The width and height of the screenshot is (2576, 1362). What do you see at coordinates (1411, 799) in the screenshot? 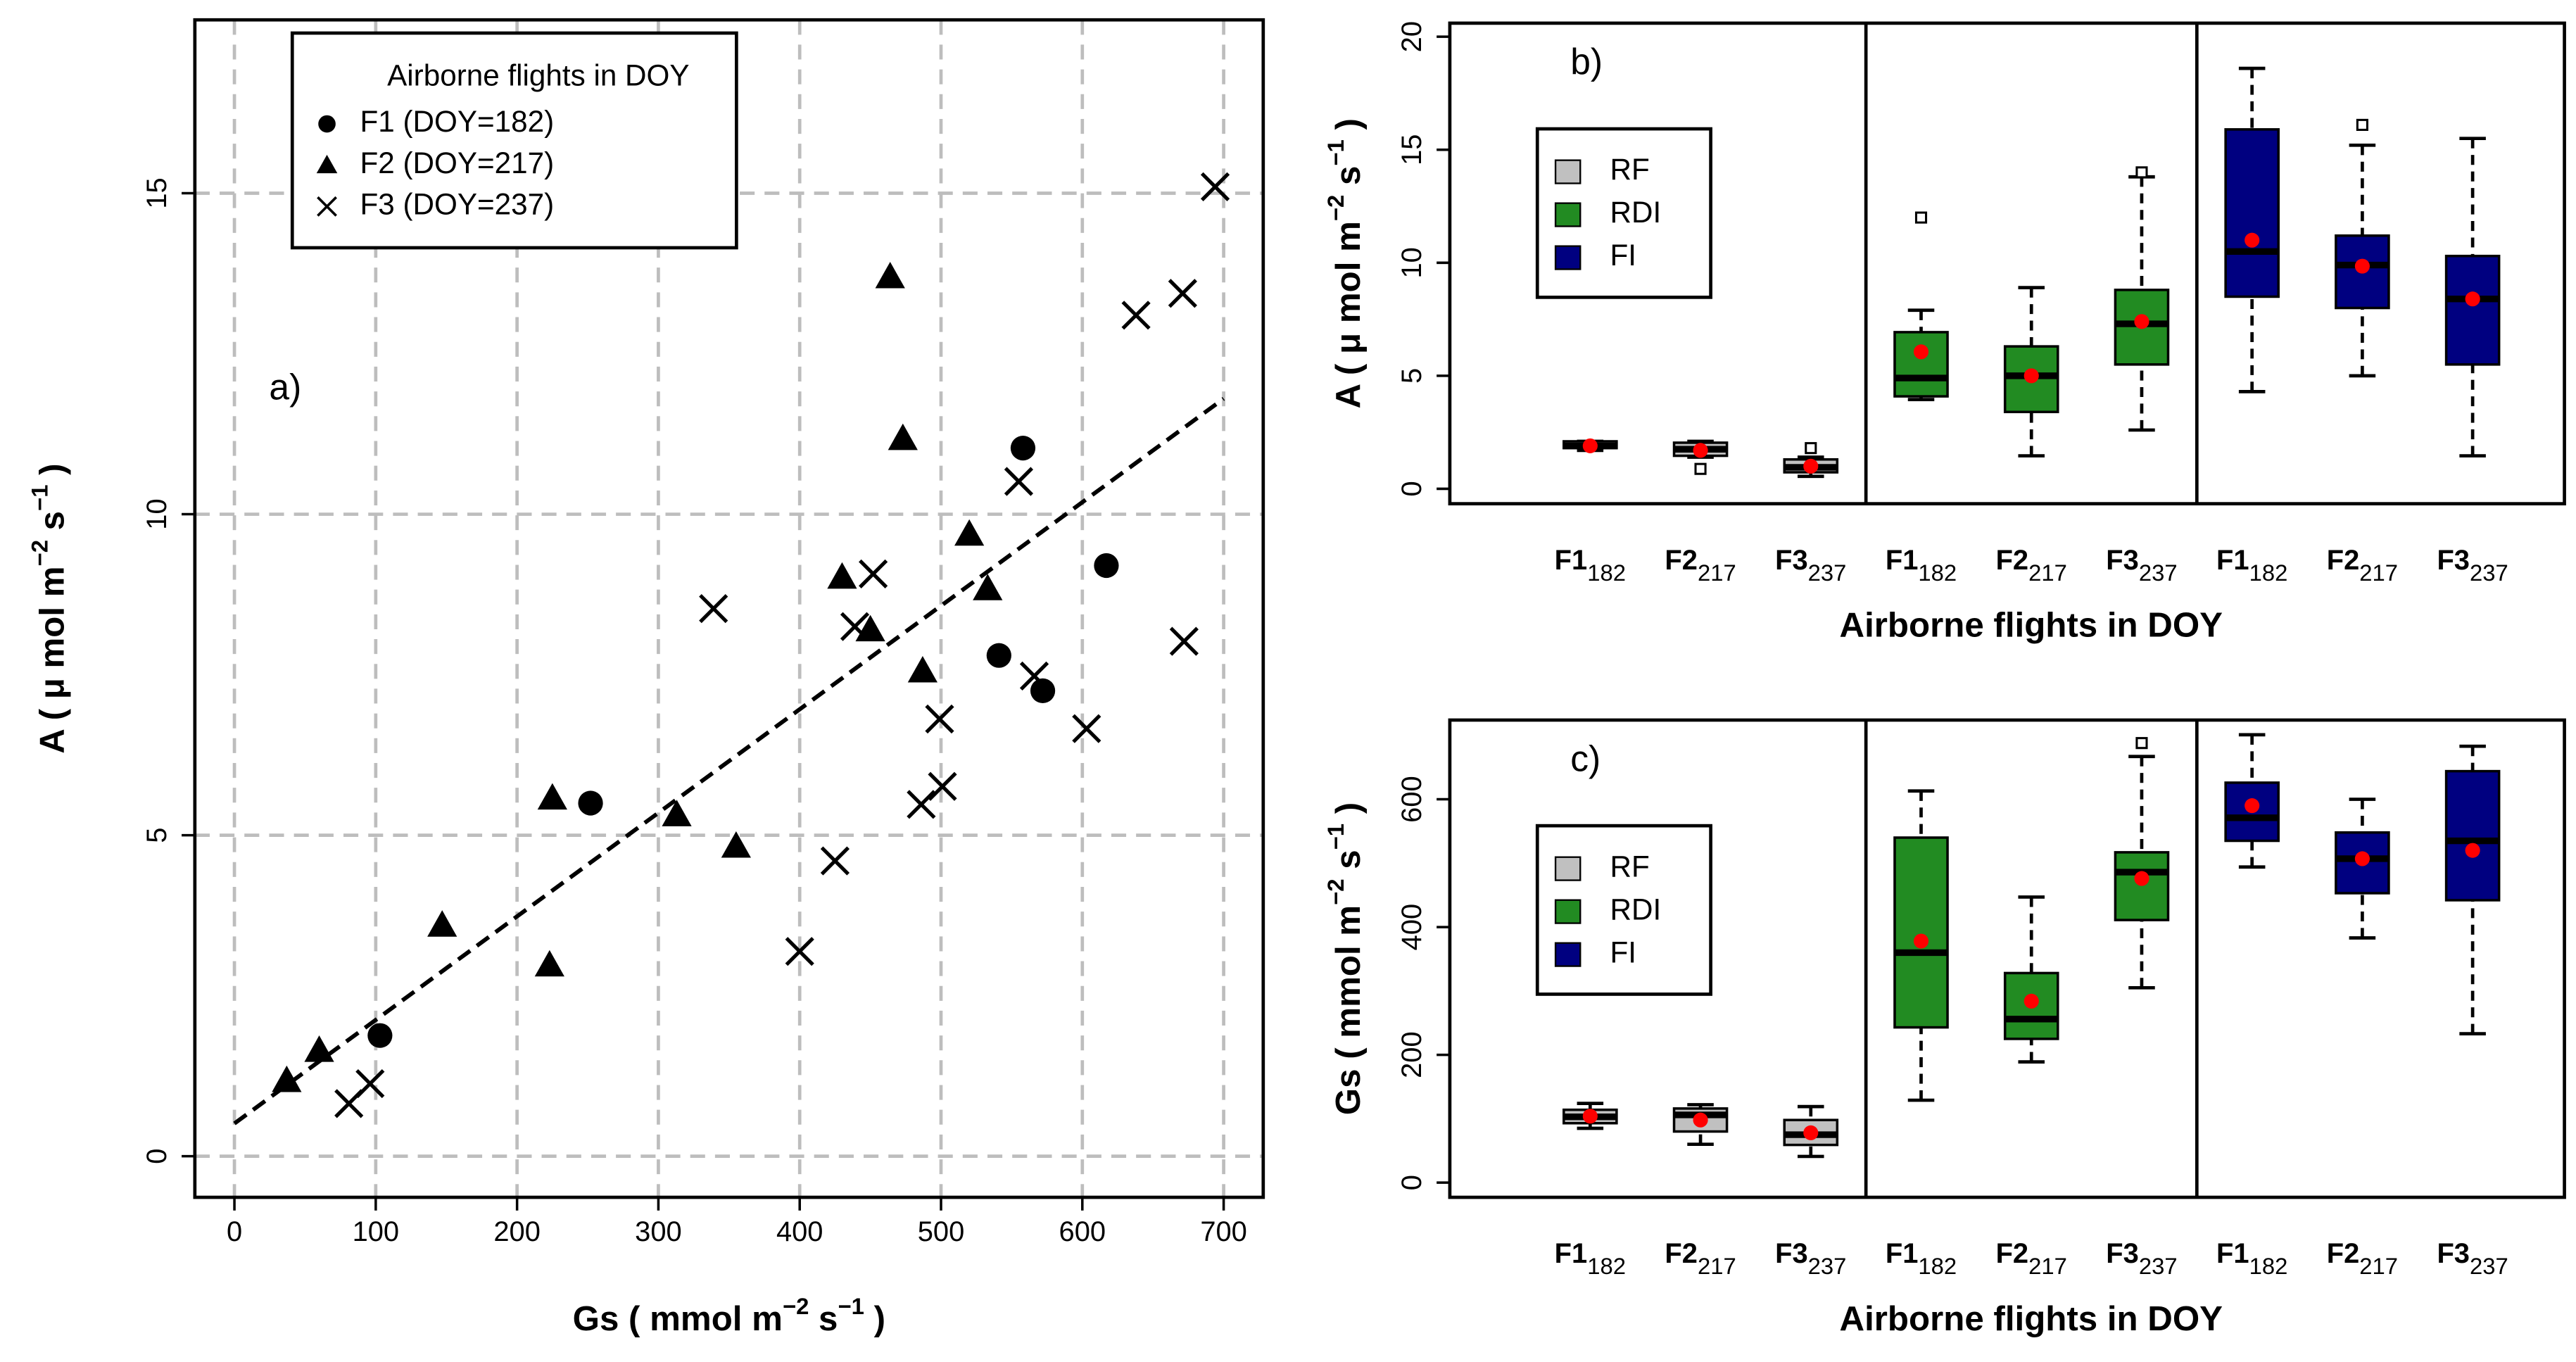
I see `y-tick-label: 600` at bounding box center [1411, 799].